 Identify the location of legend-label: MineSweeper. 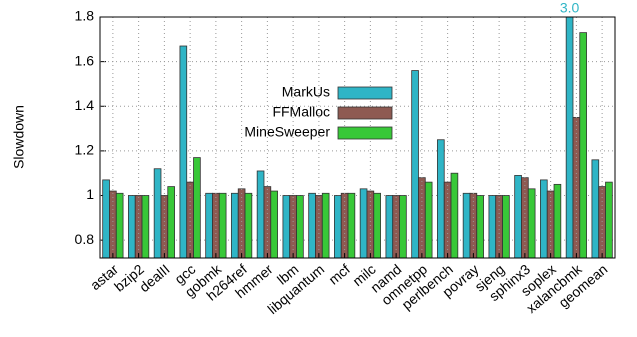
(287, 132).